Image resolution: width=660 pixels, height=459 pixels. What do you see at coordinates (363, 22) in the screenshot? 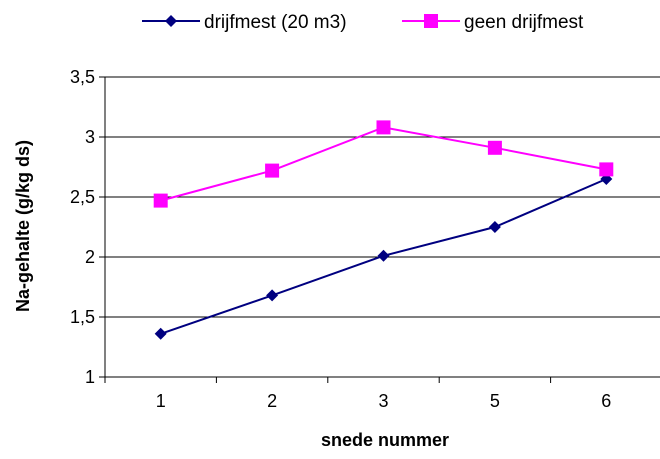
I see `legend: drijfmest (20 m3) geen drijfmest` at bounding box center [363, 22].